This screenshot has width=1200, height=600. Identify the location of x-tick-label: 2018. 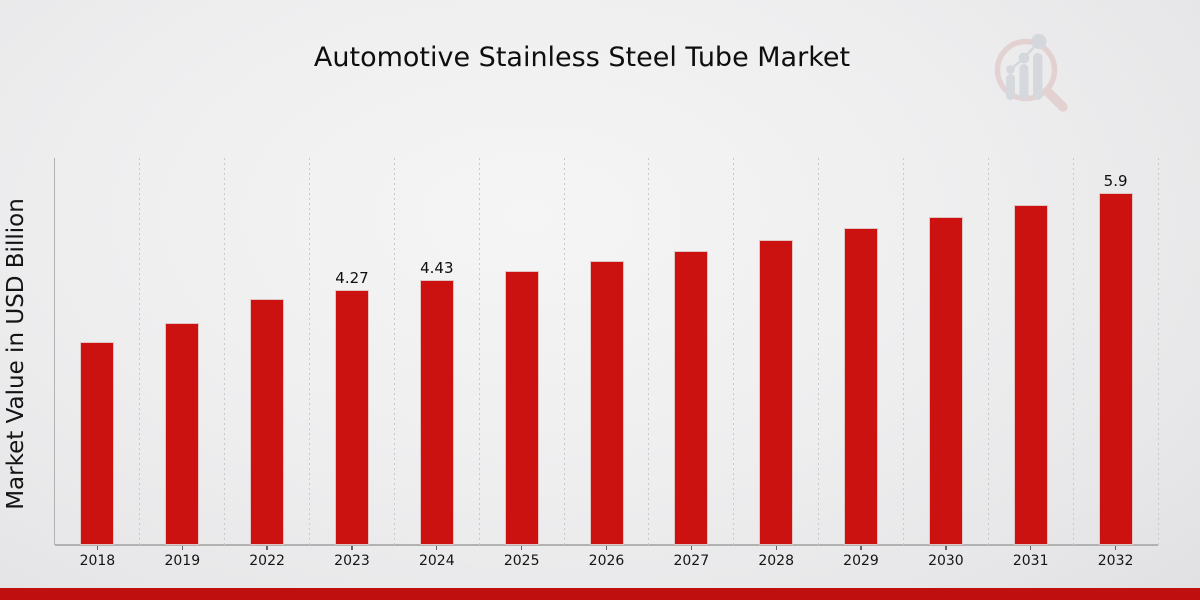
(97, 561).